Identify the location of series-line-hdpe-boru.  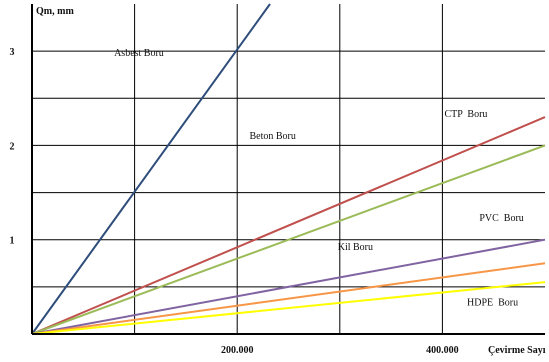
(288, 308).